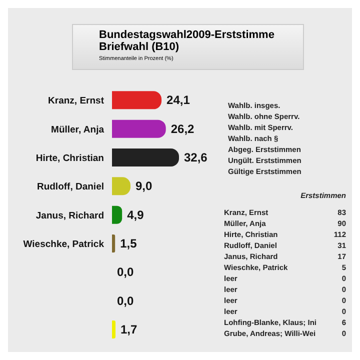 This screenshot has width=360, height=360. I want to click on data-label: 1,5, so click(129, 243).